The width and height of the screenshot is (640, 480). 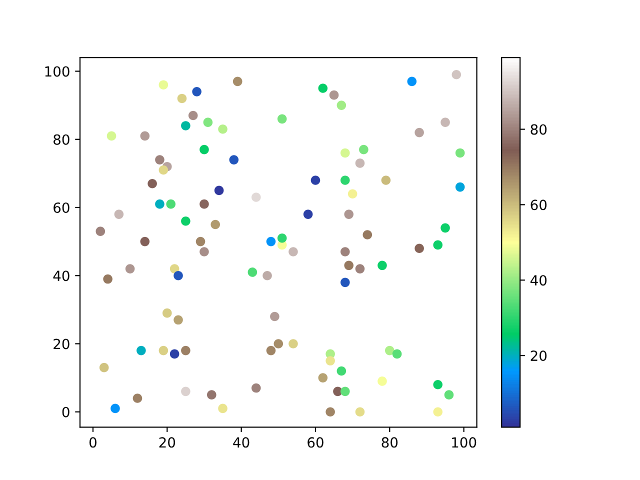 I want to click on x-tick-label: 100, so click(x=464, y=442).